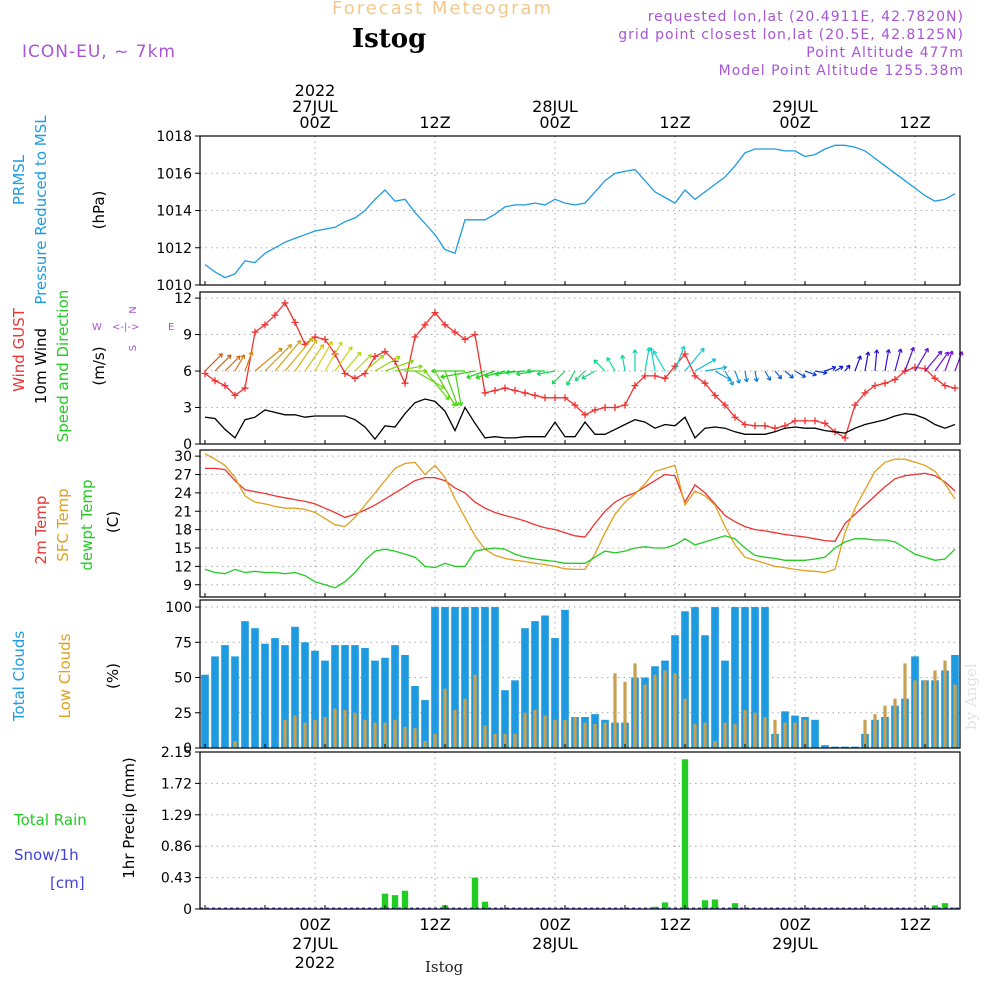 Image resolution: width=1000 pixels, height=1000 pixels. Describe the element at coordinates (795, 106) in the screenshot. I see `time-label-top: 29JUL` at that location.